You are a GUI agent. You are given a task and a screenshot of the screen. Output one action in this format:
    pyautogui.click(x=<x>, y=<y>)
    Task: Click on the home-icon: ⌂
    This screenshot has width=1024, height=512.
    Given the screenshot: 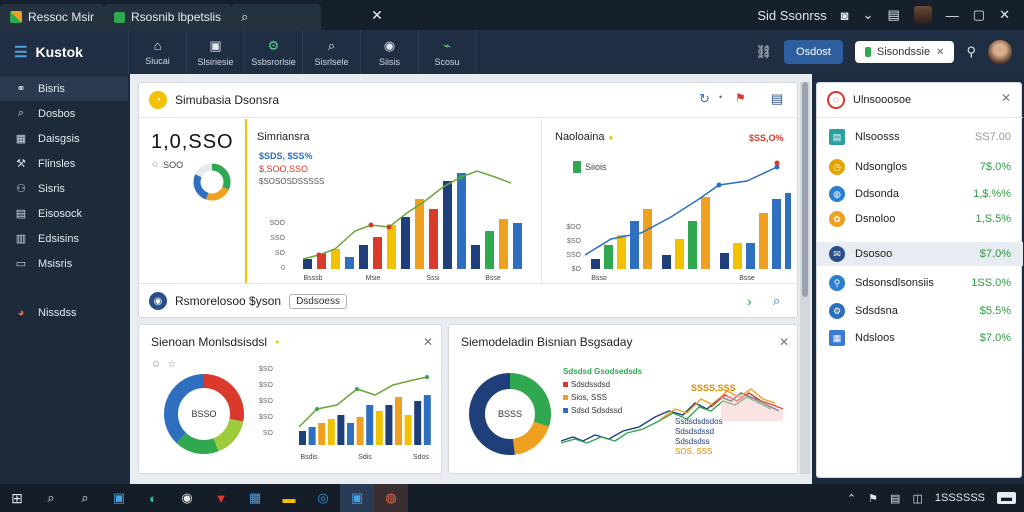 What is the action you would take?
    pyautogui.click(x=157, y=45)
    